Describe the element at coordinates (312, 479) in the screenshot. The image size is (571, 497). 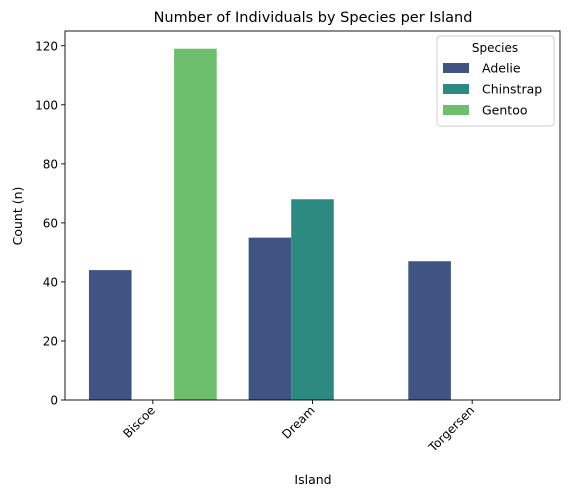
I see `x-axis-label: Island` at that location.